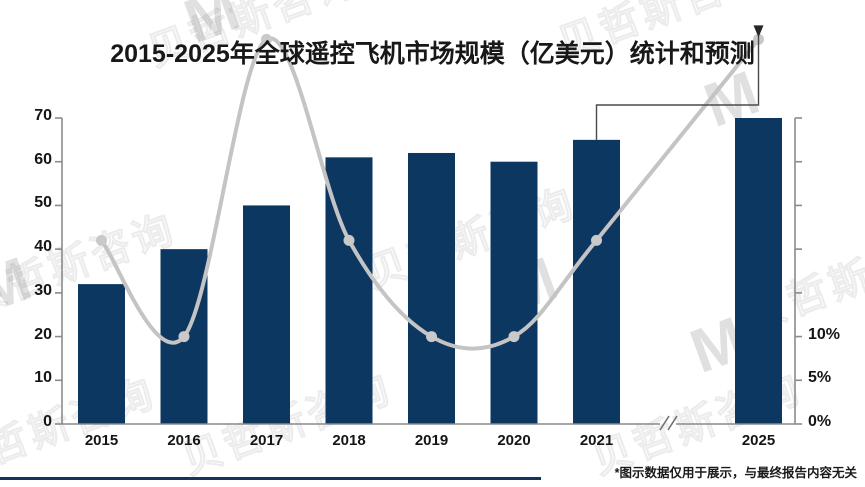  Describe the element at coordinates (101, 354) in the screenshot. I see `bar-2015` at that location.